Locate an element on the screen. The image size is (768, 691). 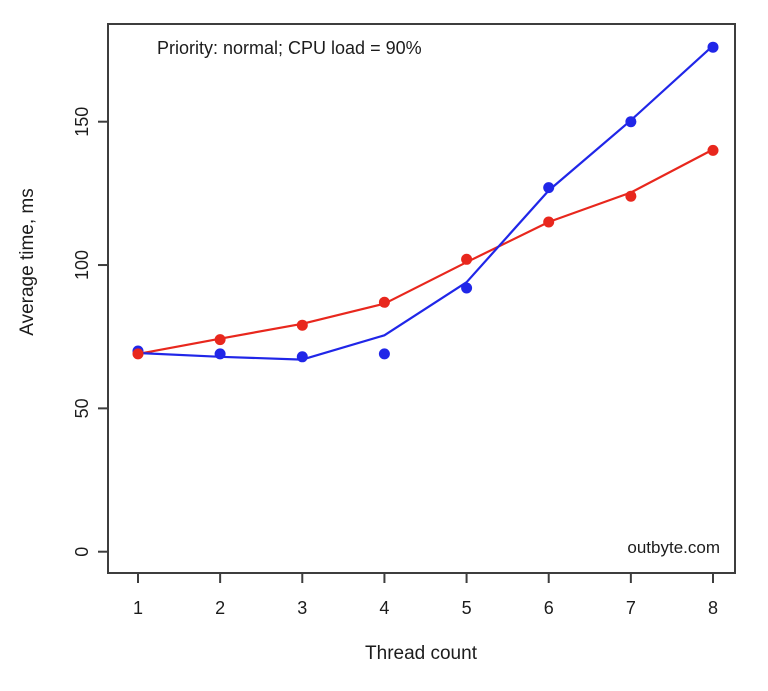
x-axis-label: Thread count is located at coordinates (421, 653).